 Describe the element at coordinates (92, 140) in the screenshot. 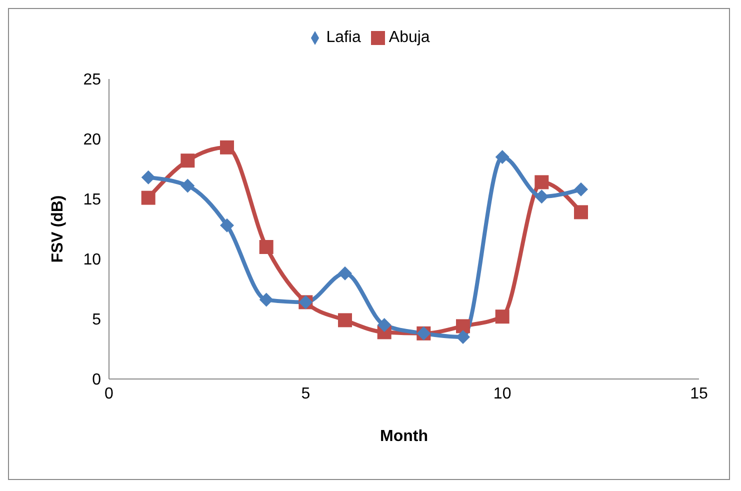

I see `y-tick-label: 20` at that location.